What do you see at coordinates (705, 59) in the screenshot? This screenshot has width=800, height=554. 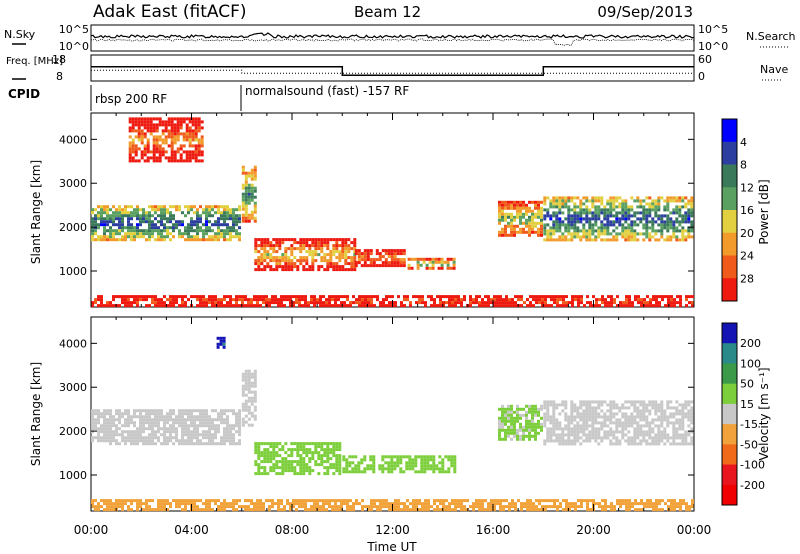 I see `nave-tick-top: 60` at bounding box center [705, 59].